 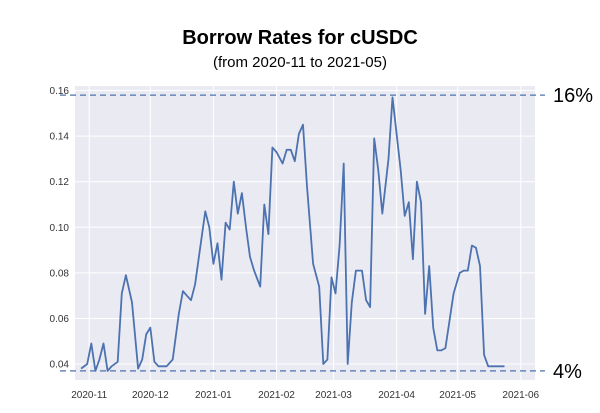 I want to click on x-tick-label: 2021-03, so click(x=333, y=395).